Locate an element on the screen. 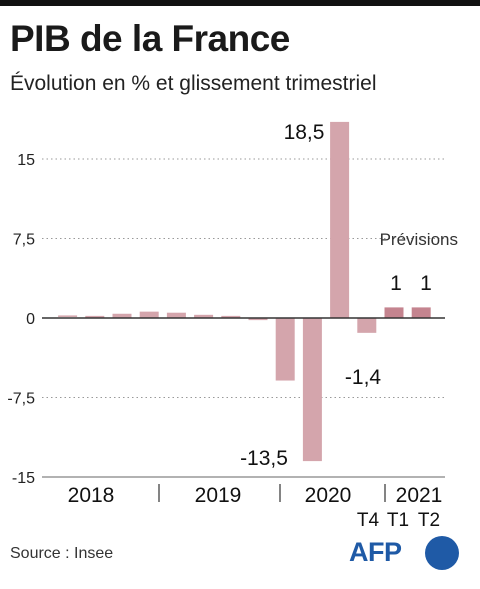  bar-2020-t4 is located at coordinates (367, 325).